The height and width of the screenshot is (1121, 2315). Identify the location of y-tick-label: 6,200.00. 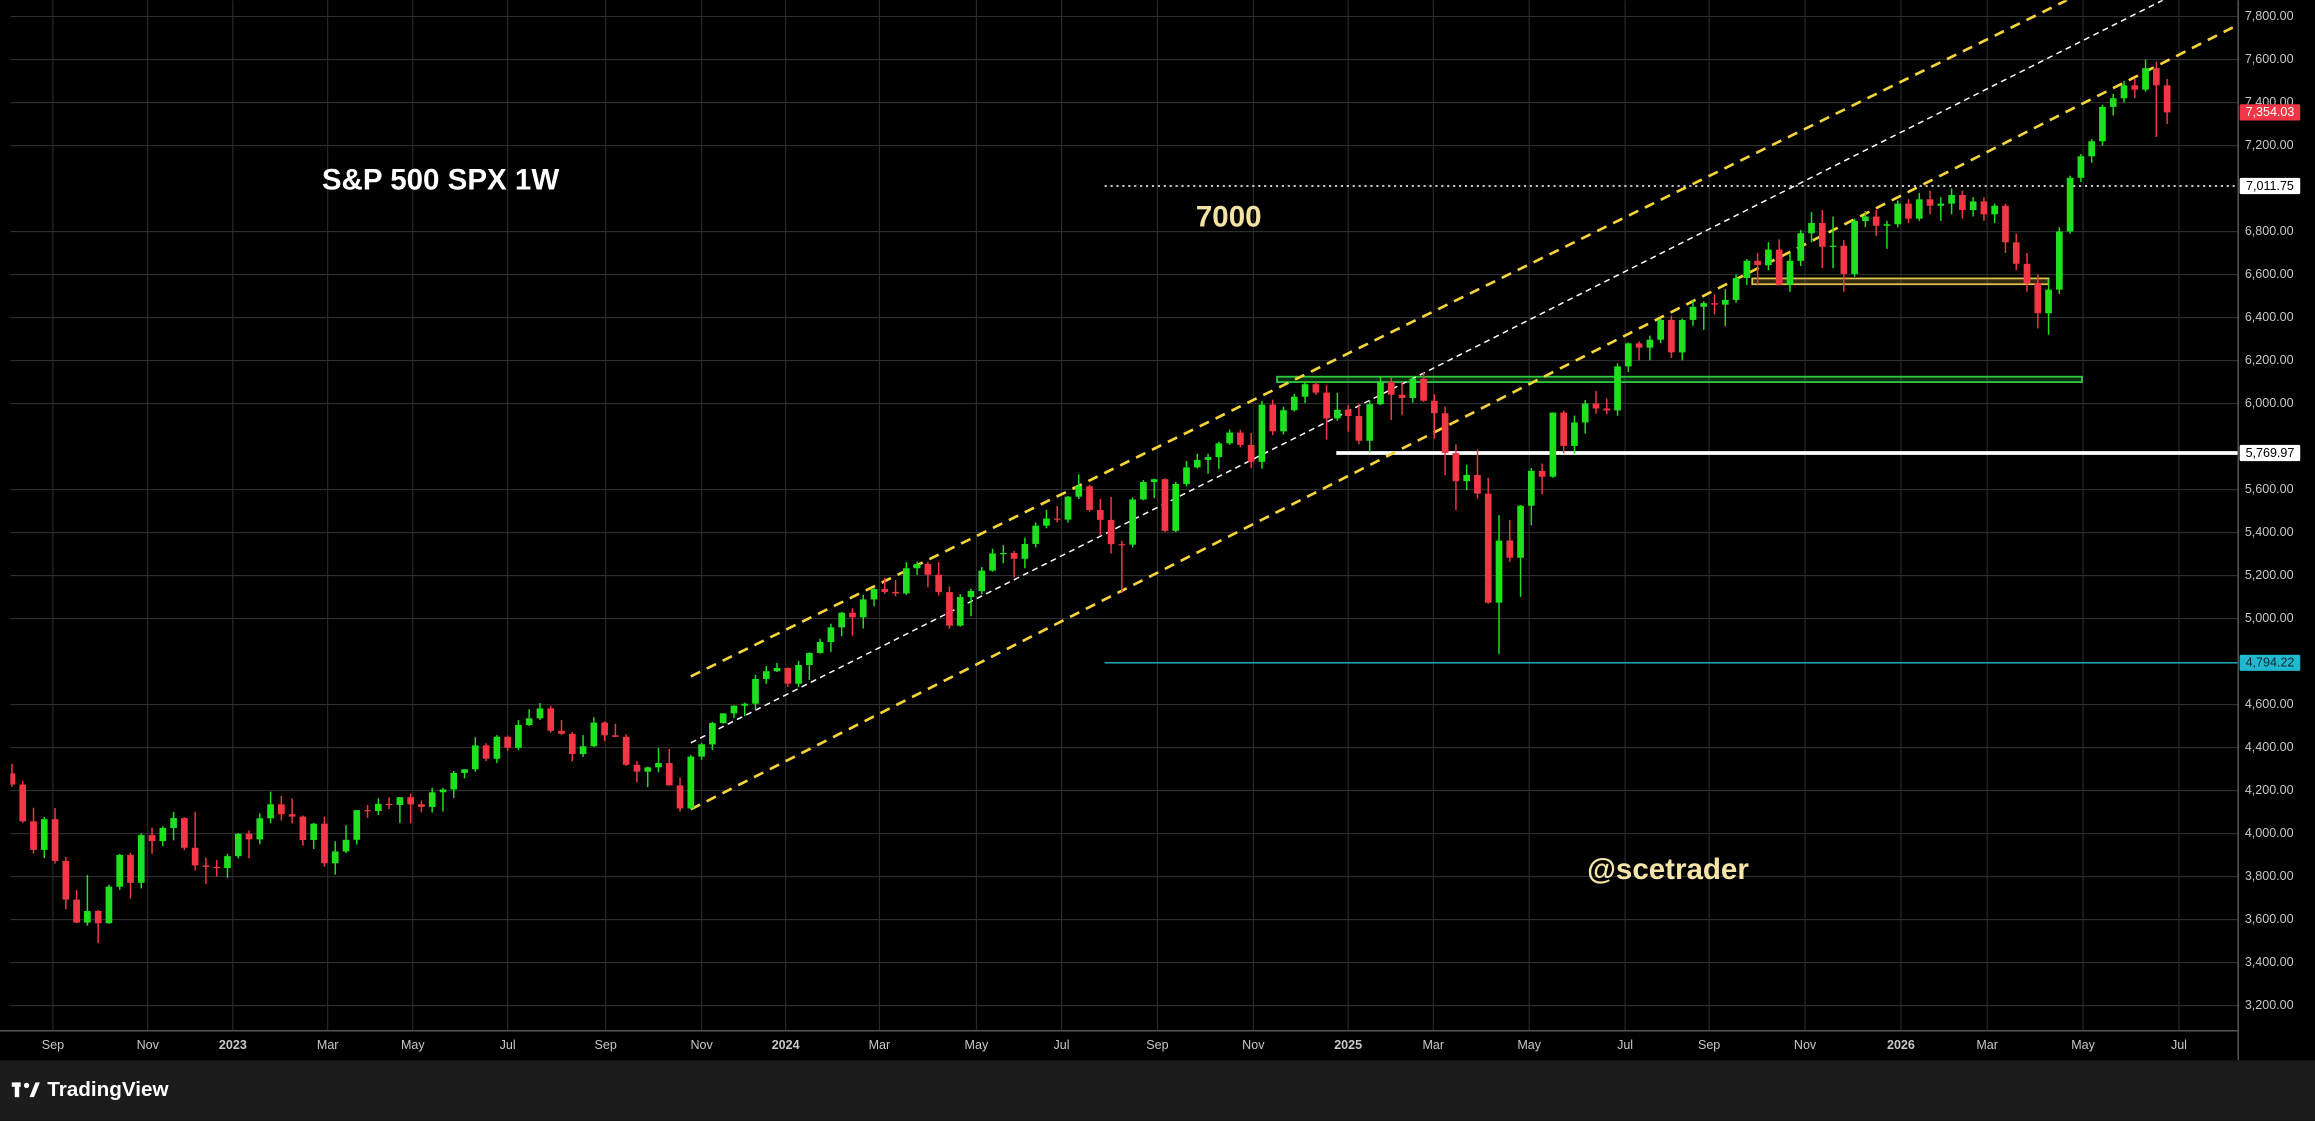
(2269, 360).